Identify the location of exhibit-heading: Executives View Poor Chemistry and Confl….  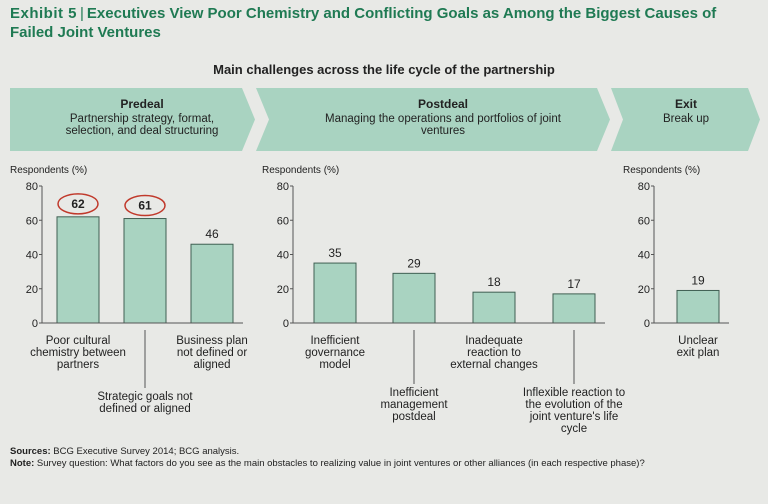
(363, 23).